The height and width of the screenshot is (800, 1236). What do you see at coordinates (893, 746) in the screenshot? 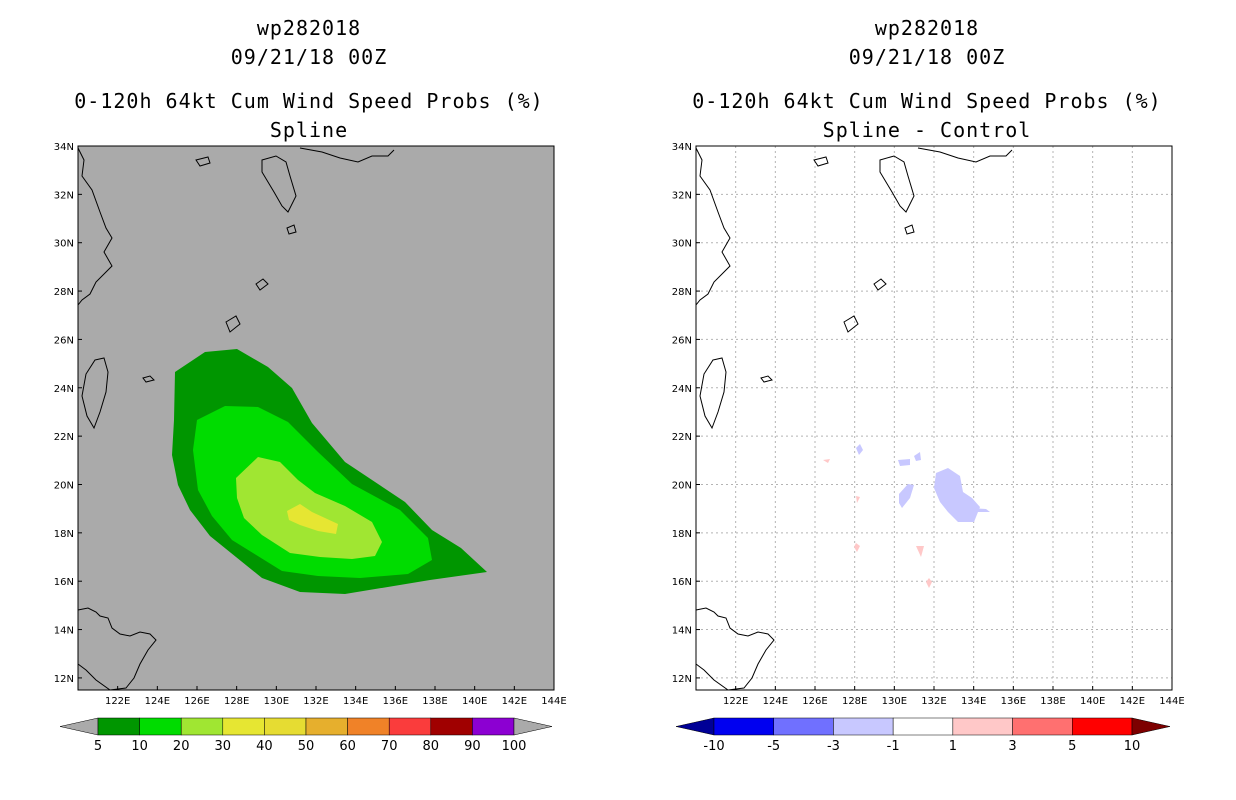
I see `colorbar-label: -1` at bounding box center [893, 746].